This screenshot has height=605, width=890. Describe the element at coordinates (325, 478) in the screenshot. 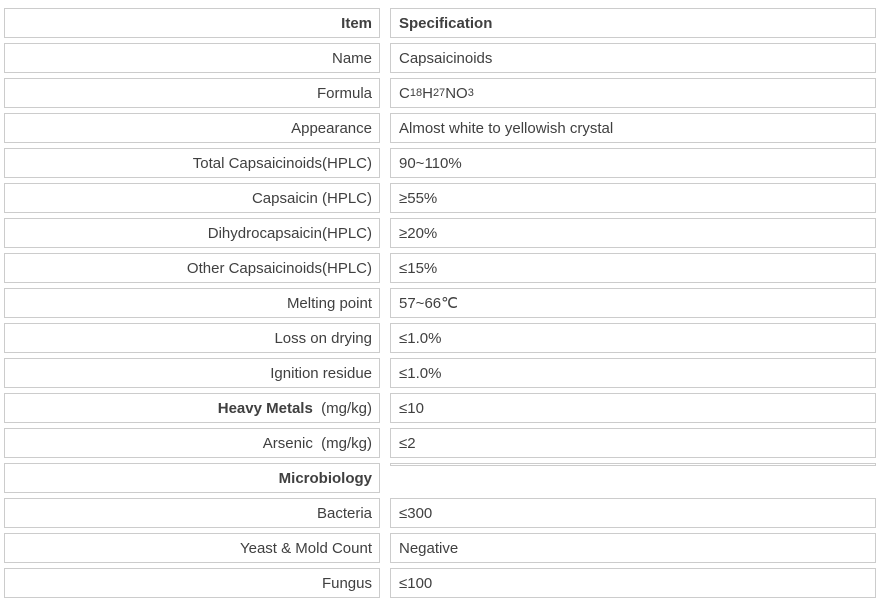

I see `bold-label: Microbiology` at that location.